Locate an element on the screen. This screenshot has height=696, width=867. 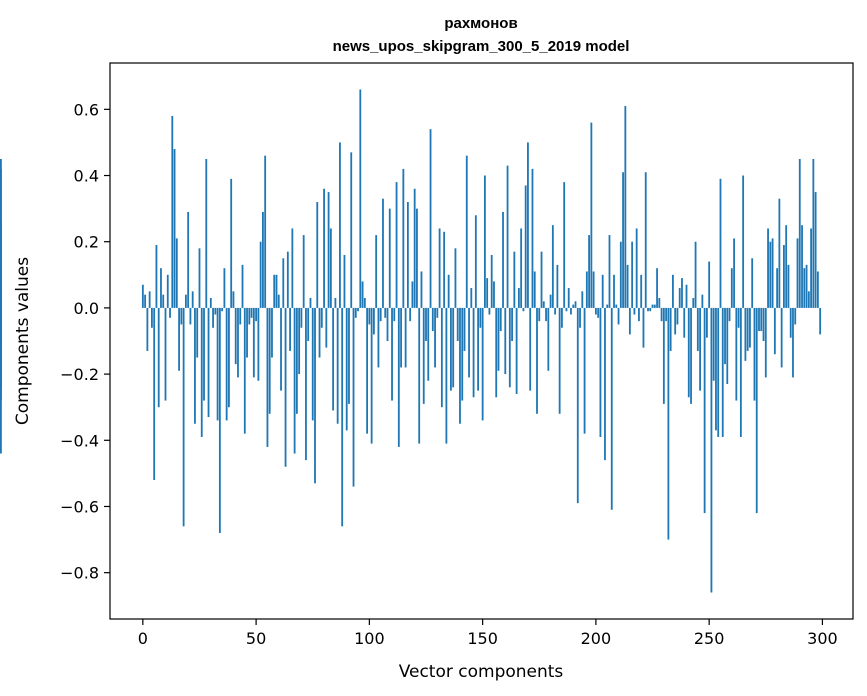
y-tick-label: −0.2 is located at coordinates (79, 374).